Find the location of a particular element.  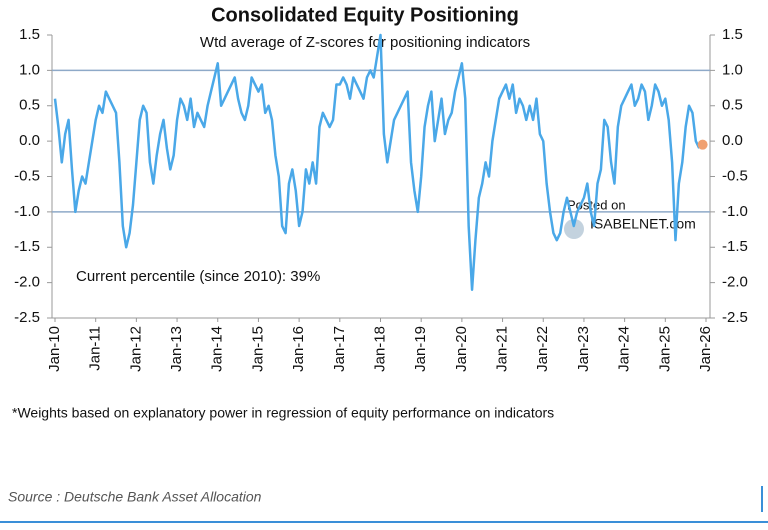

x-tick-label: Jan-23 is located at coordinates (583, 349).